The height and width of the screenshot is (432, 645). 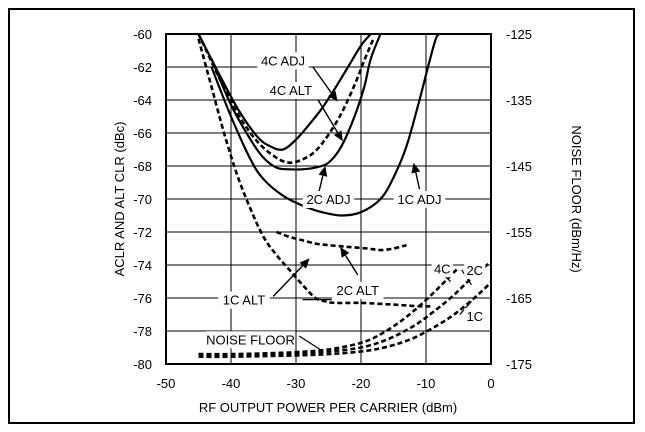 What do you see at coordinates (231, 383) in the screenshot?
I see `x-tick-label: -40` at bounding box center [231, 383].